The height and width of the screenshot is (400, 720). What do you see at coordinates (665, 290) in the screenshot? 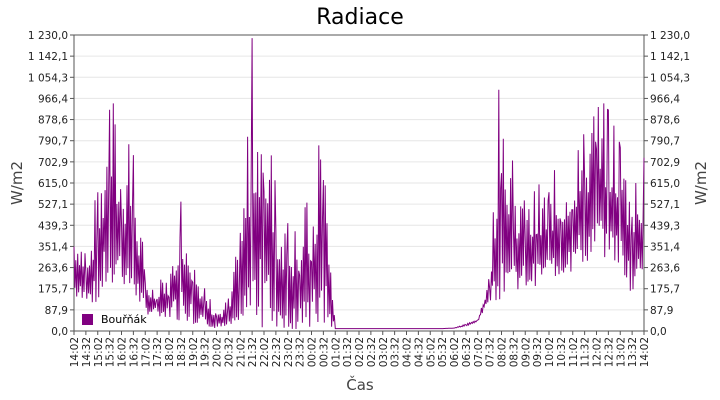
I see `y-tick-label-right: 175,7` at bounding box center [665, 290].